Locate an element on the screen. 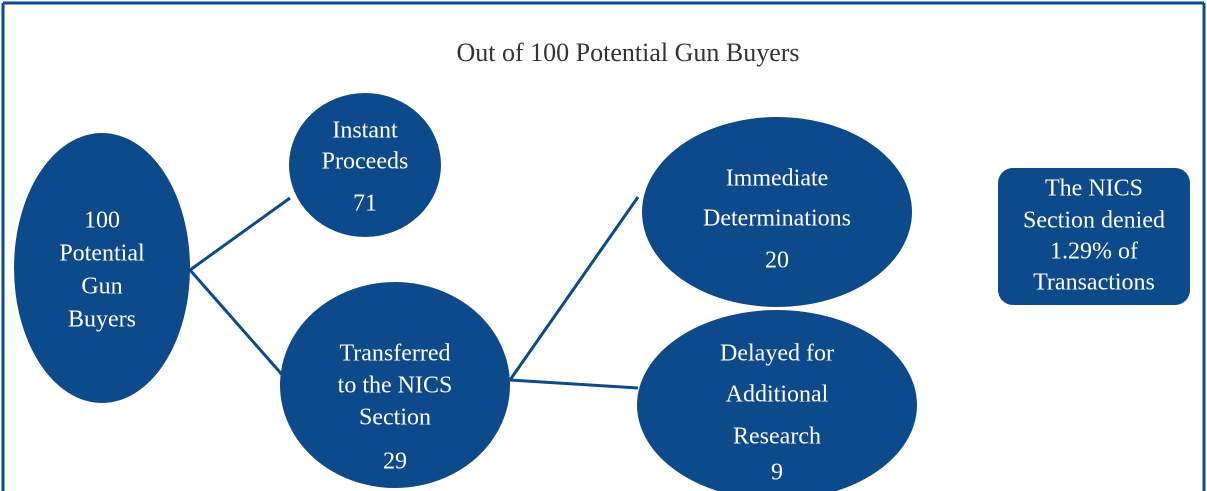 The height and width of the screenshot is (491, 1207). title: Out of 100 Potential Gun Buyers is located at coordinates (627, 52).